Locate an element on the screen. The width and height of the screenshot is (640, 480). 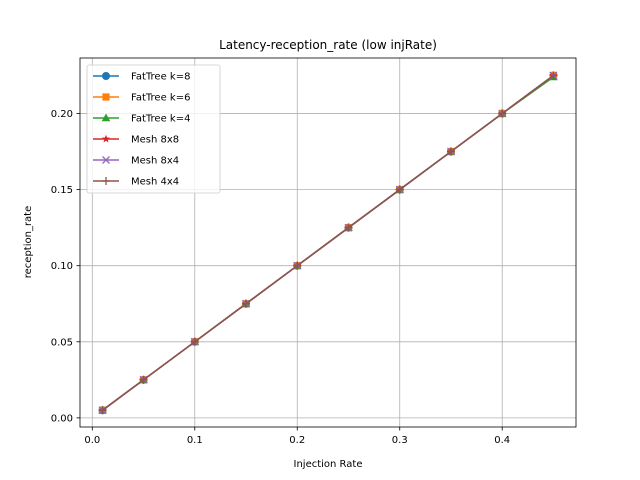
y-axis-label: reception_rate is located at coordinates (28, 242).